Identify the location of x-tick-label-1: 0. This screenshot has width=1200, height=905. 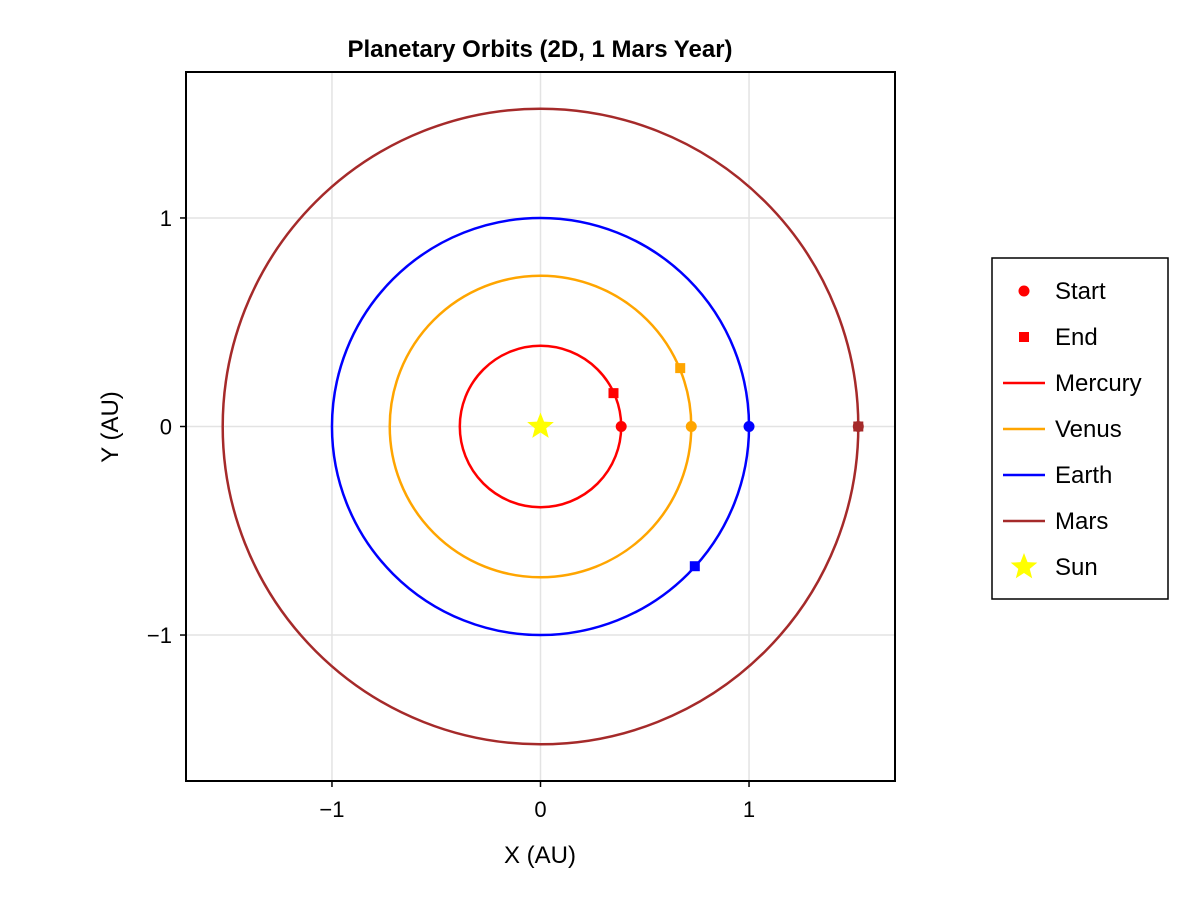
(540, 809).